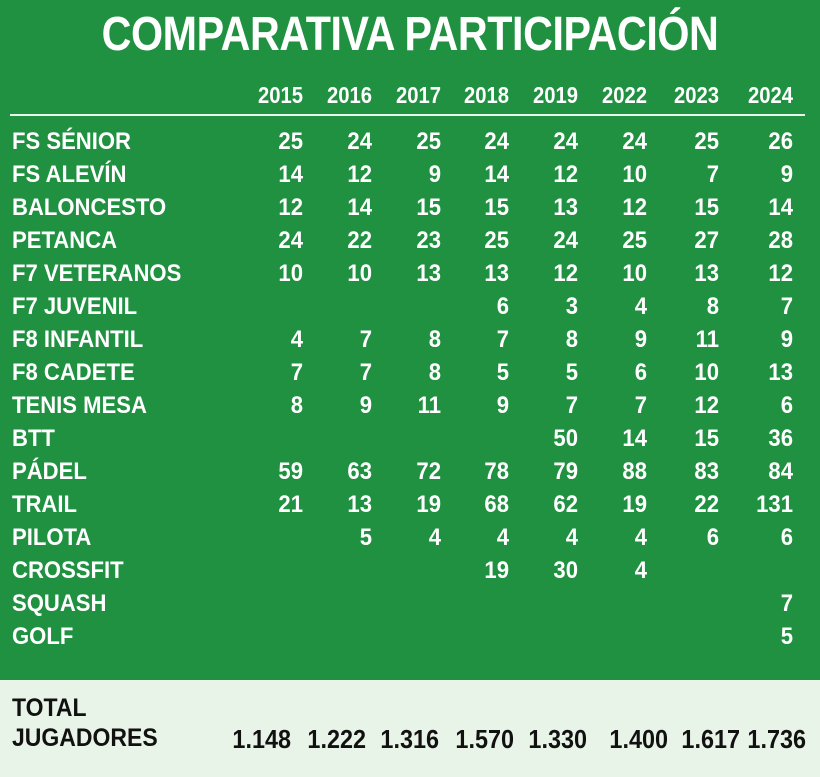  What do you see at coordinates (73, 372) in the screenshot?
I see `row-label: F8 CADETE` at bounding box center [73, 372].